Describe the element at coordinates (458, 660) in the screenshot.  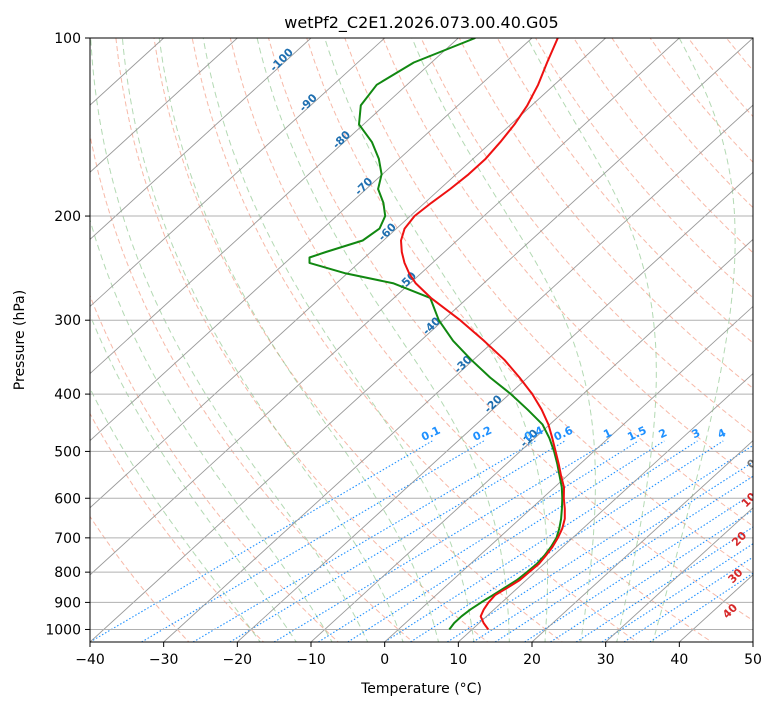
I see `x-tick-label: 10` at that location.